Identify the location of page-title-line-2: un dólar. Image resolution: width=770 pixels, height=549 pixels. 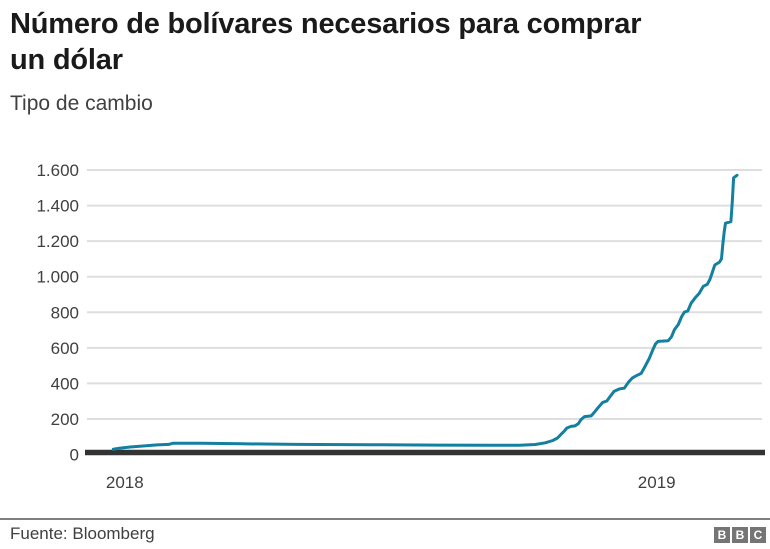
(66, 60).